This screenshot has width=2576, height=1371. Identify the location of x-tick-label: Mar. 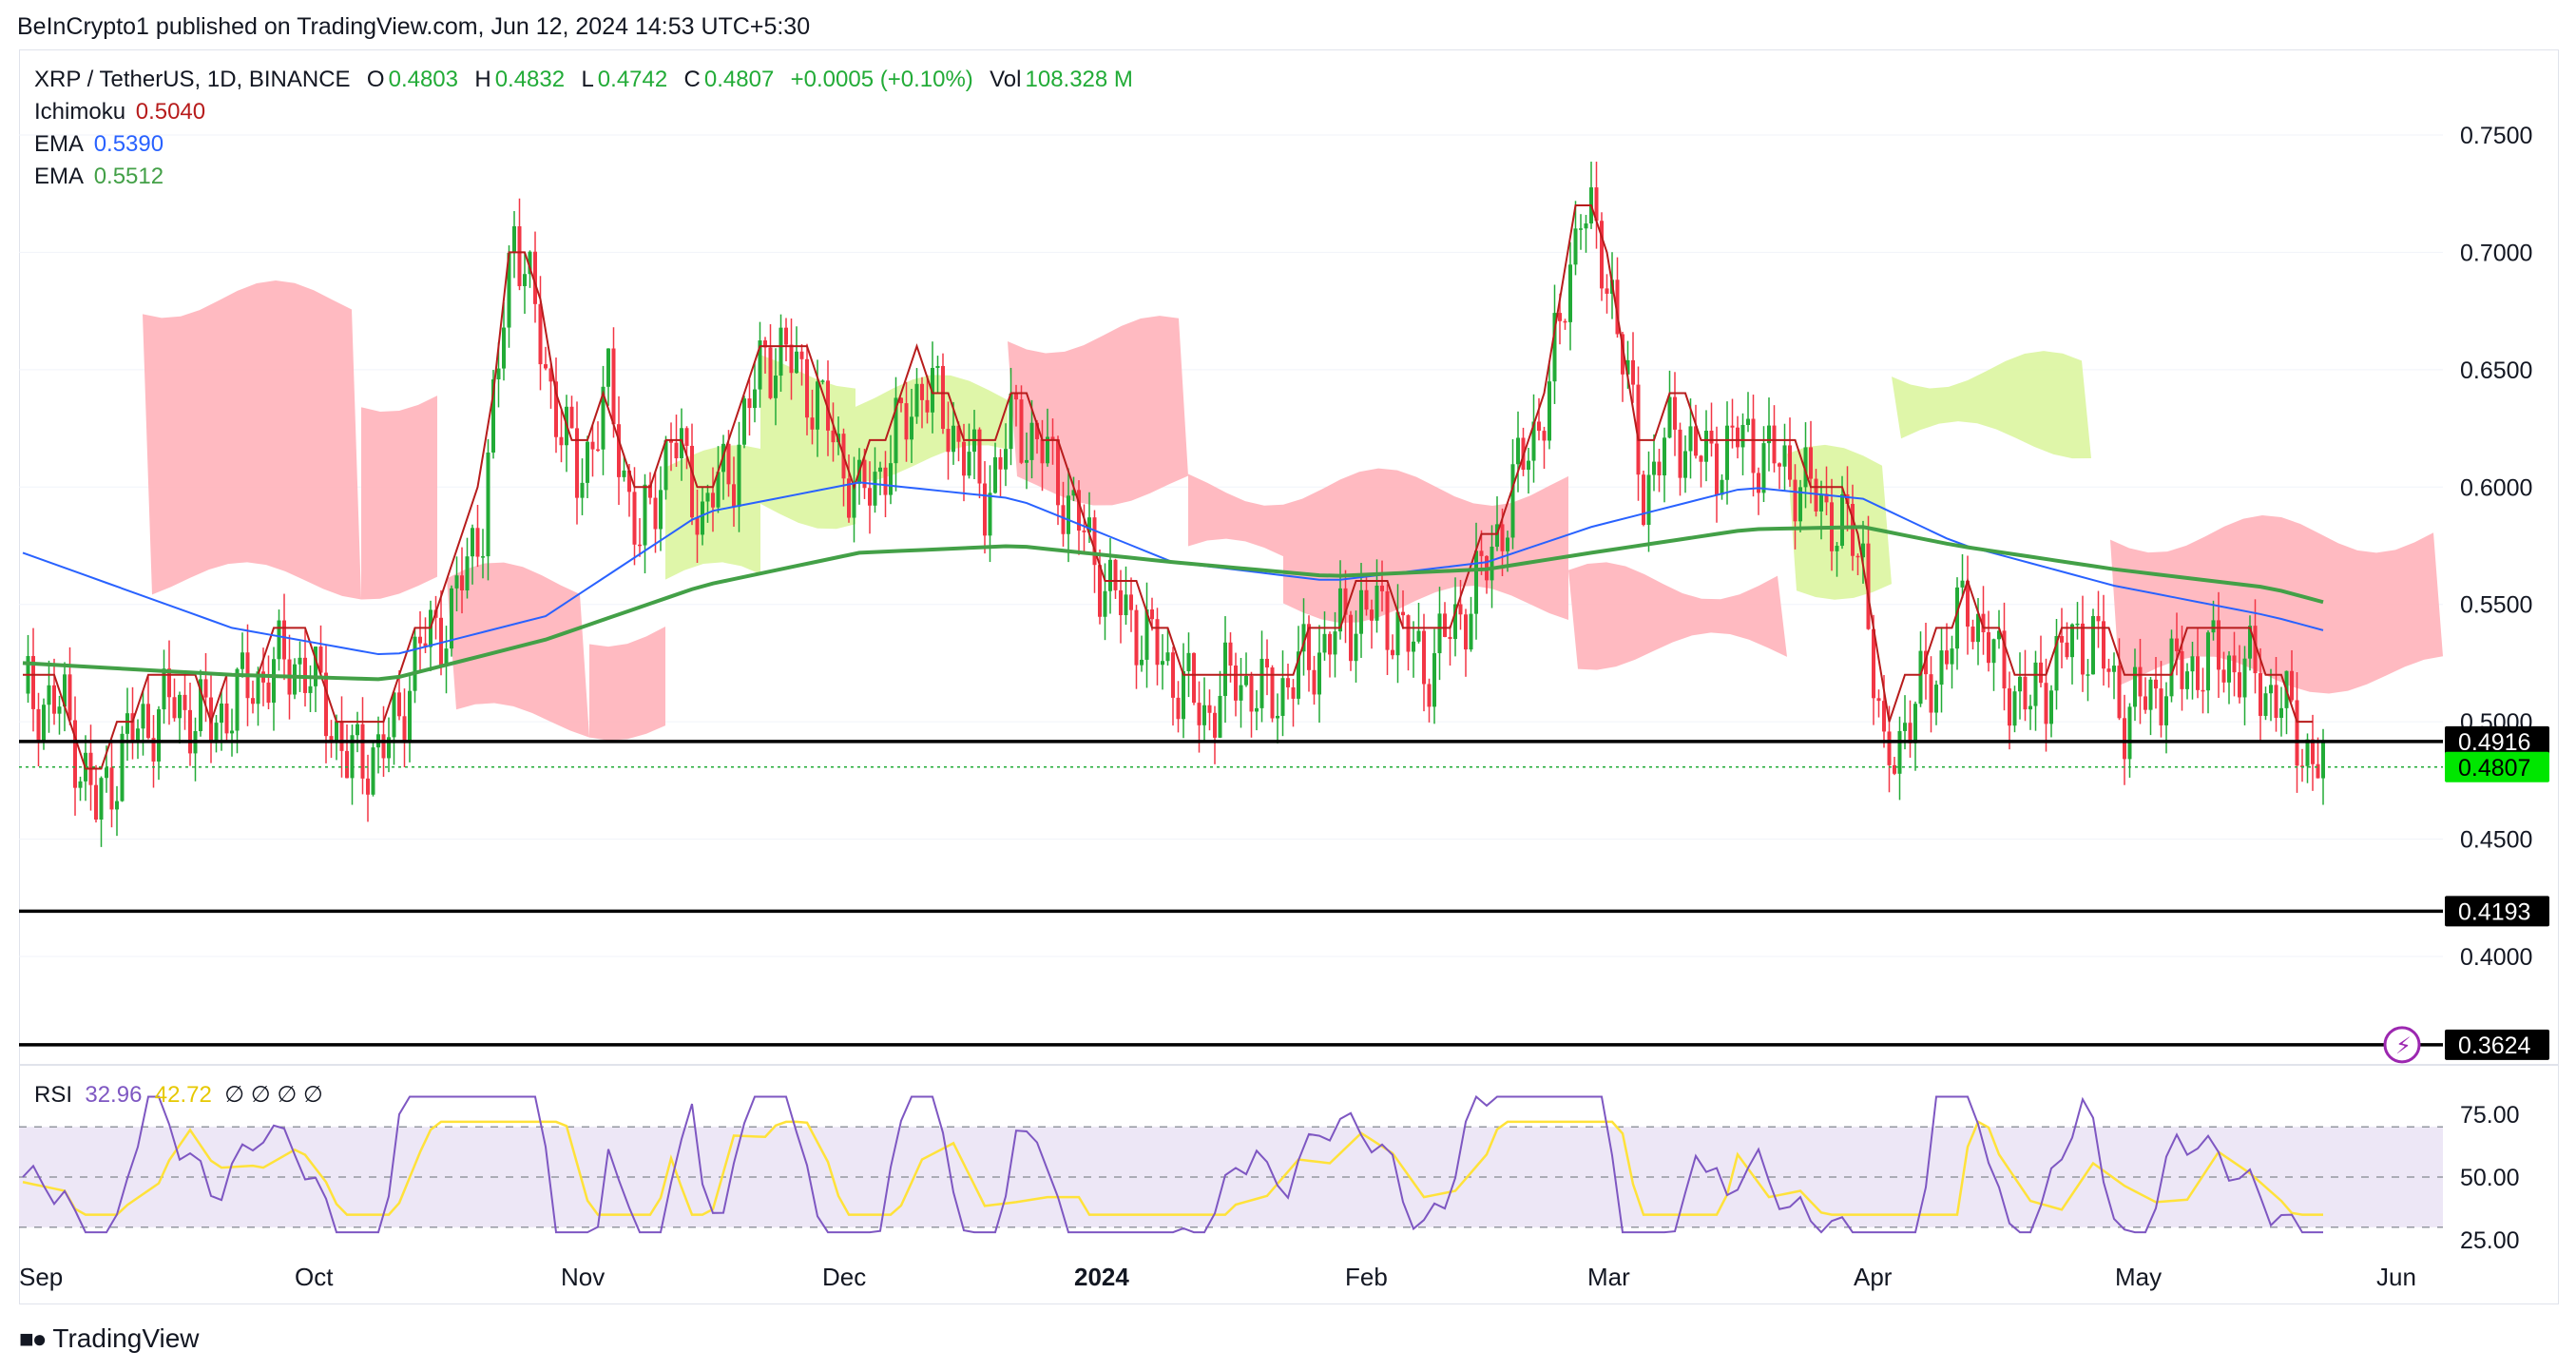
(1608, 1277).